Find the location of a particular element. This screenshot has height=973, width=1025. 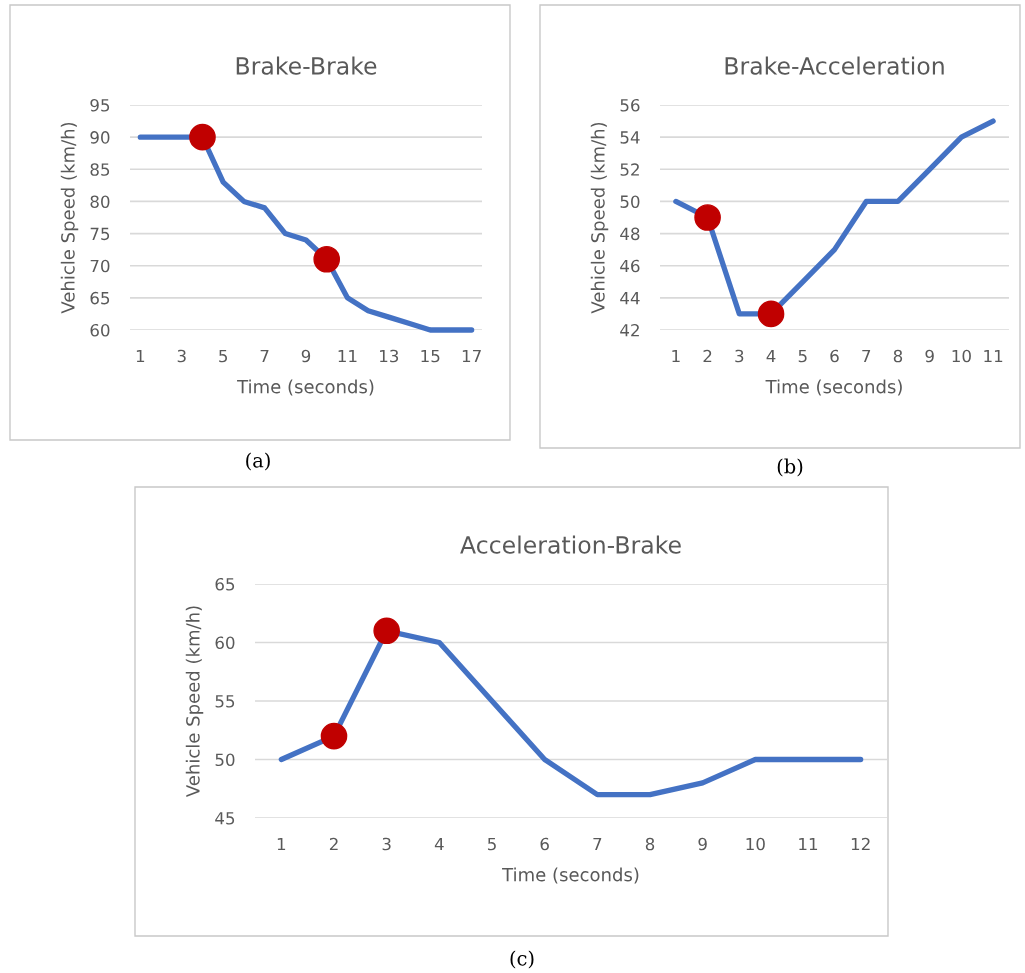

y-tick-label: 90 is located at coordinates (100, 137).